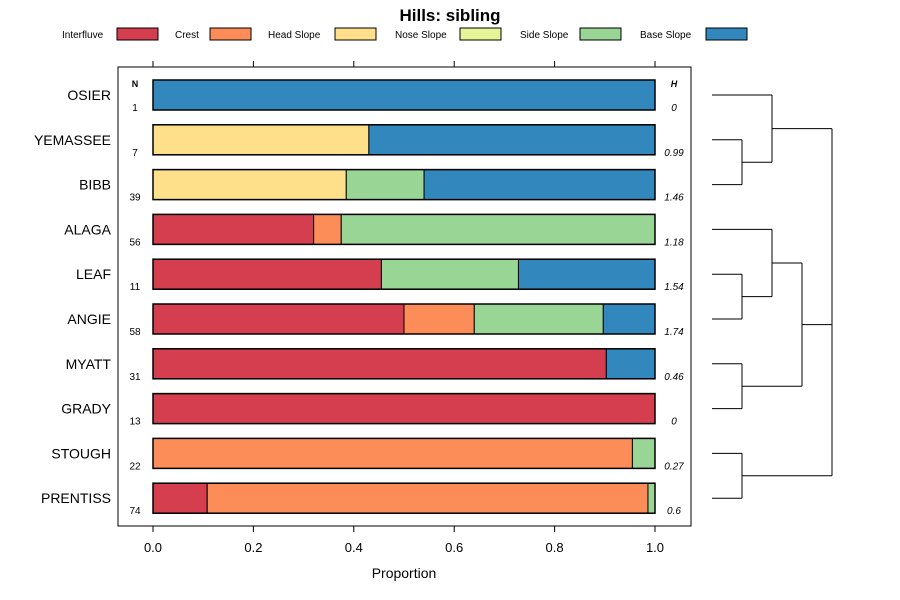 The height and width of the screenshot is (600, 900). I want to click on row-label: STOUGH, so click(81, 453).